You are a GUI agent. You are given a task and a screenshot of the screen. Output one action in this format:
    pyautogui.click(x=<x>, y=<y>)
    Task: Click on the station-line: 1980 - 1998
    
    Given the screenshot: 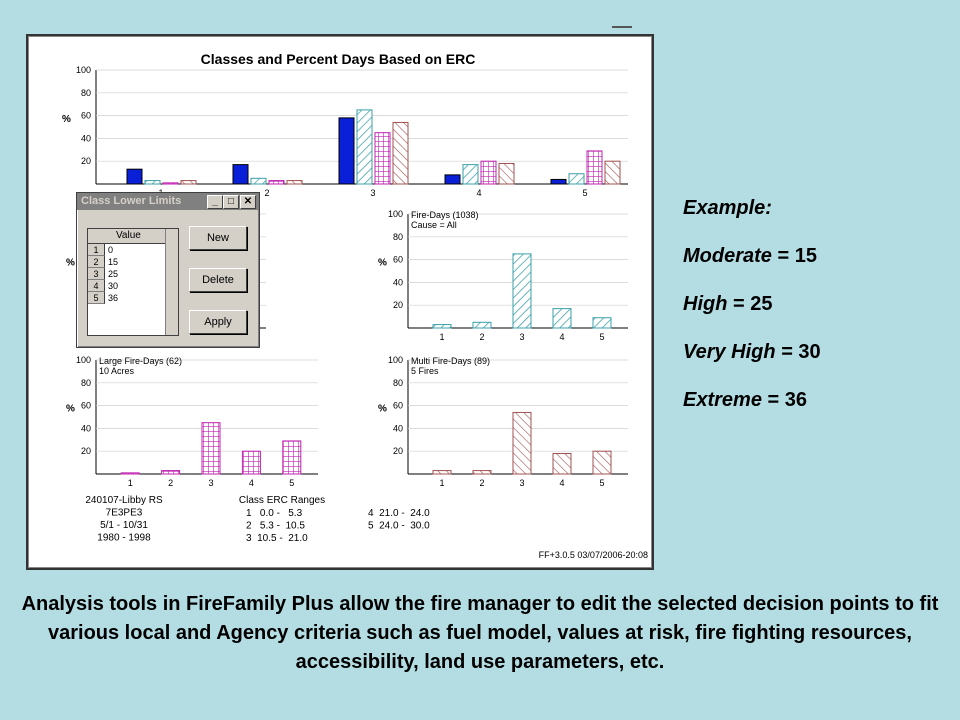 What is the action you would take?
    pyautogui.click(x=124, y=538)
    